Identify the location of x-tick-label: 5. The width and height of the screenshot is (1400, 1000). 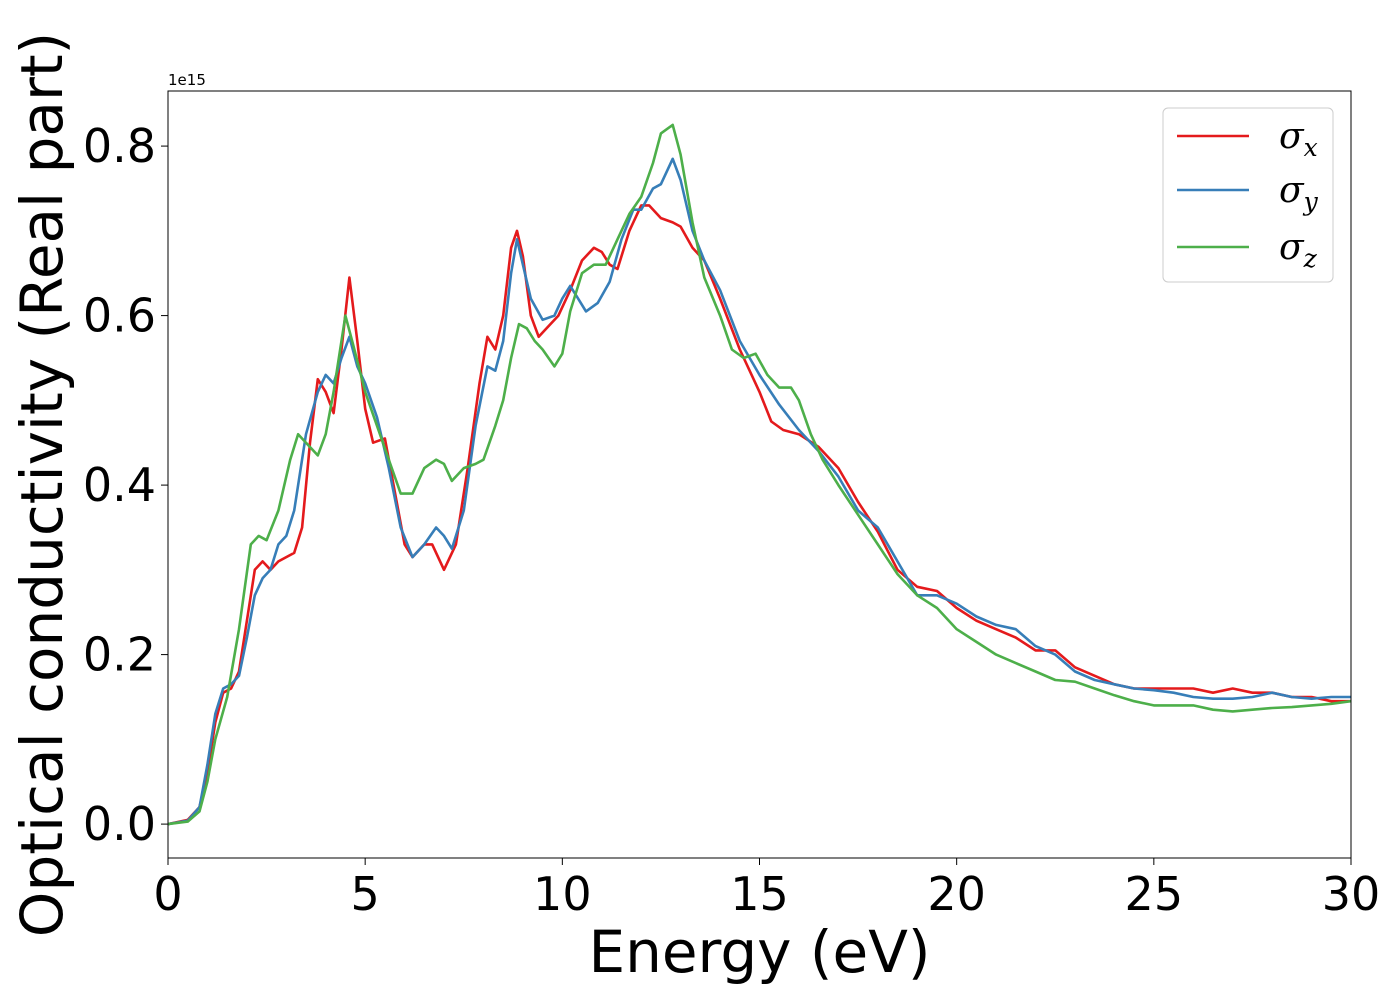
(365, 894).